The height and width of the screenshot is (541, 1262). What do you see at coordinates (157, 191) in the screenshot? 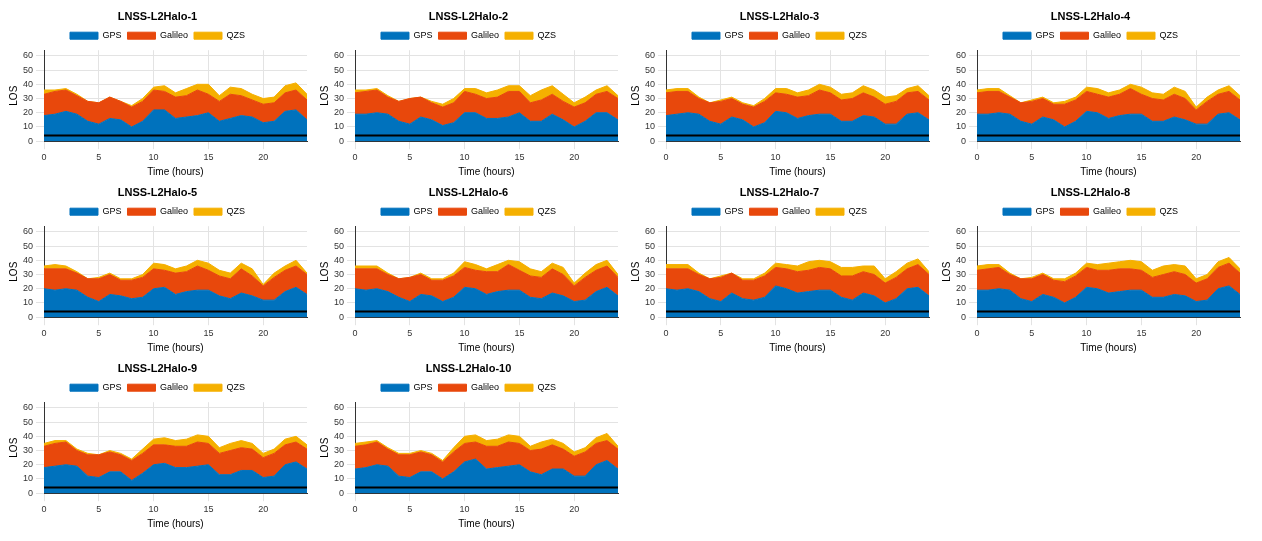
I see `chart-title: LNSS-L2Halo-5` at bounding box center [157, 191].